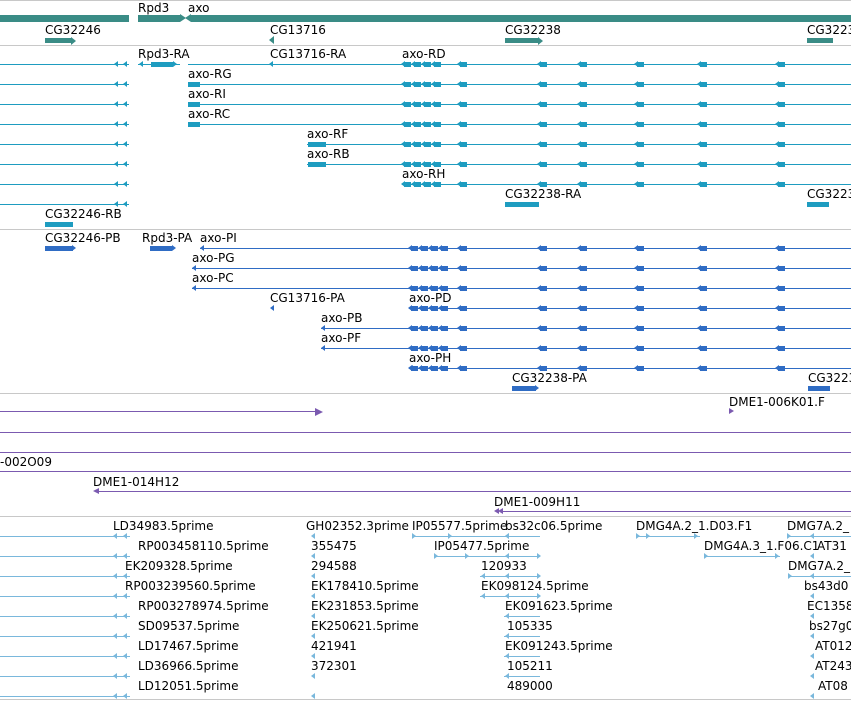  I want to click on protein-label-axo-pf: axo-PF, so click(341, 338).